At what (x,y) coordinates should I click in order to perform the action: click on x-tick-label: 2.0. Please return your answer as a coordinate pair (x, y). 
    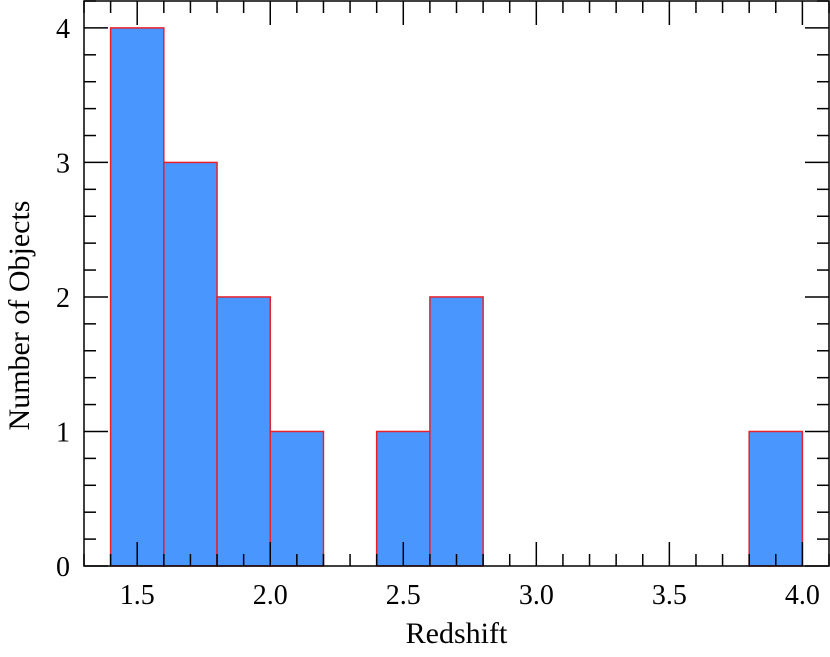
    Looking at the image, I should click on (270, 595).